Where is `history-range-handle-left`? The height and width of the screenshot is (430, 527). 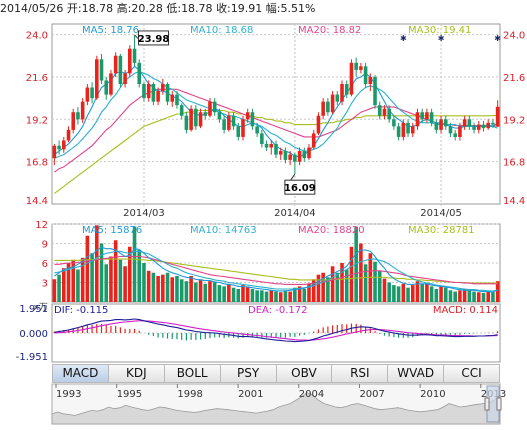 history-range-handle-left is located at coordinates (487, 404).